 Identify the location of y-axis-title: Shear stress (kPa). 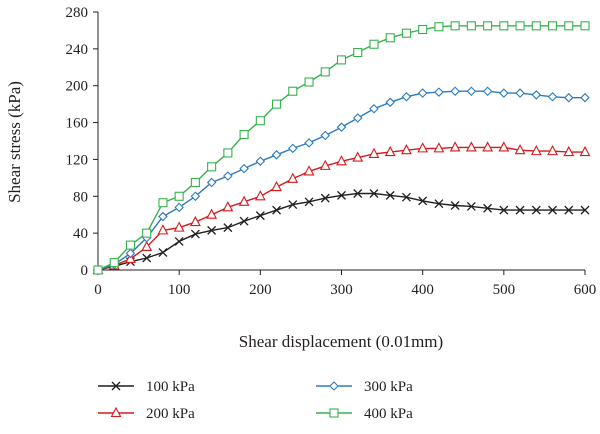
(14, 142).